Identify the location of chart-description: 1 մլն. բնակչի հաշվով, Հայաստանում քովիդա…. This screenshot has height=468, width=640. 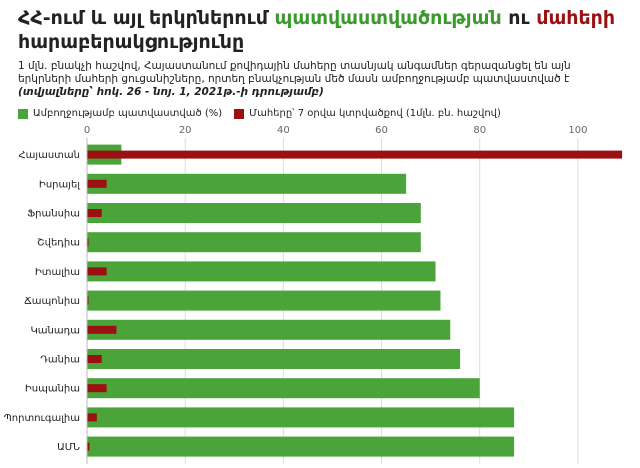
(320, 79).